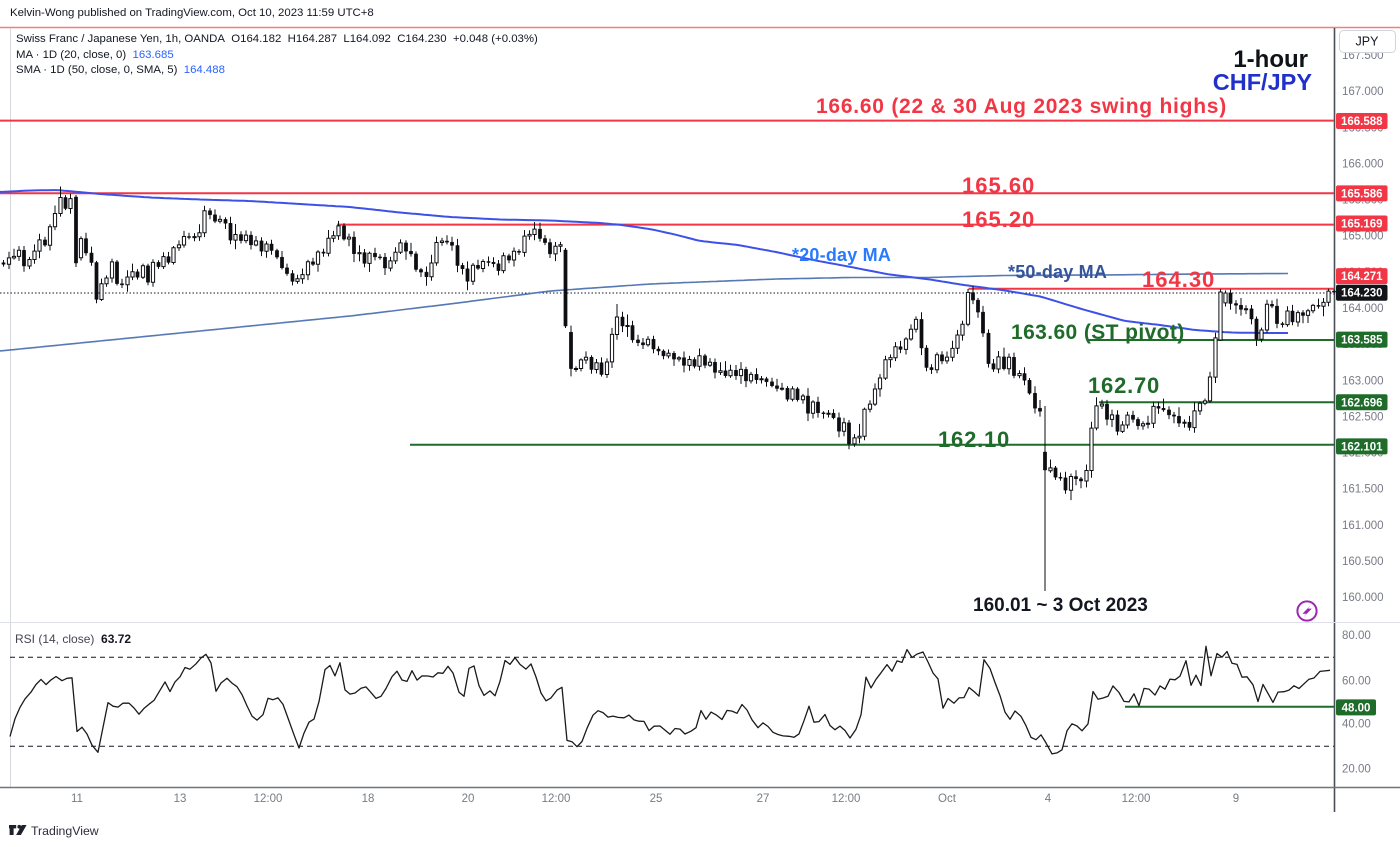 The width and height of the screenshot is (1400, 847). I want to click on svg-text: 163.585, so click(1362, 341).